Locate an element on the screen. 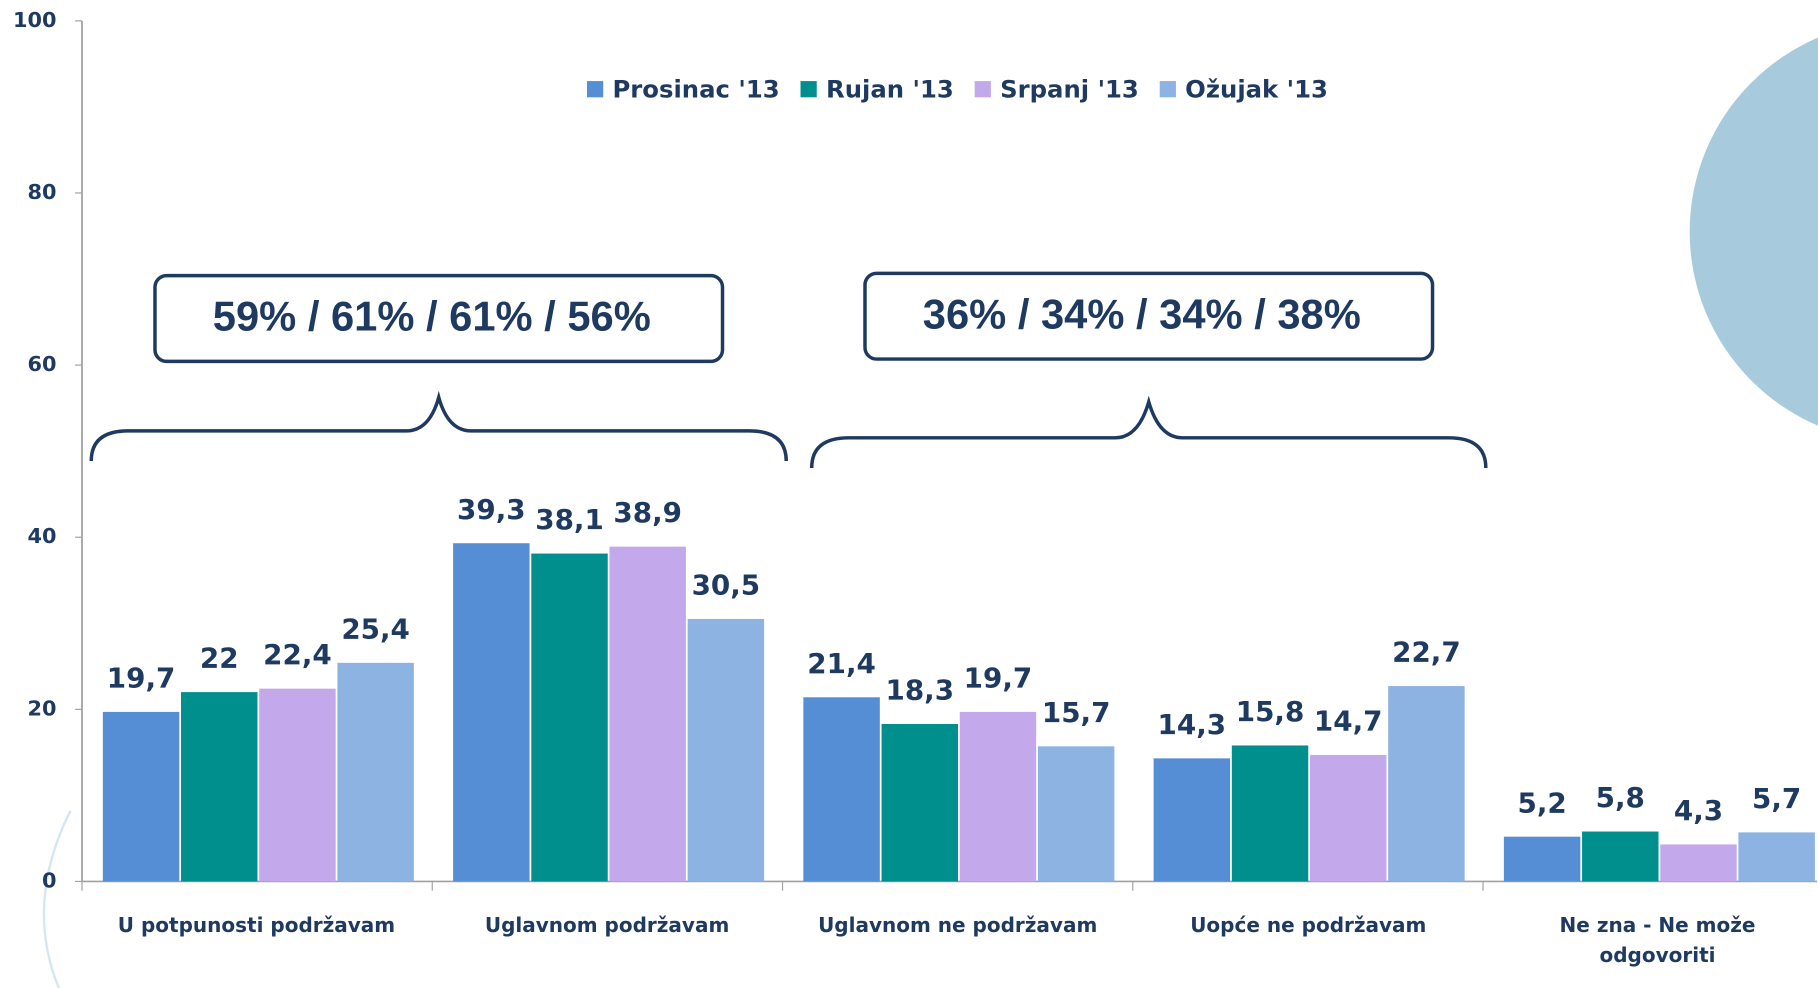 The image size is (1818, 988). x-tick-label: Uopće ne podržavam is located at coordinates (1308, 925).